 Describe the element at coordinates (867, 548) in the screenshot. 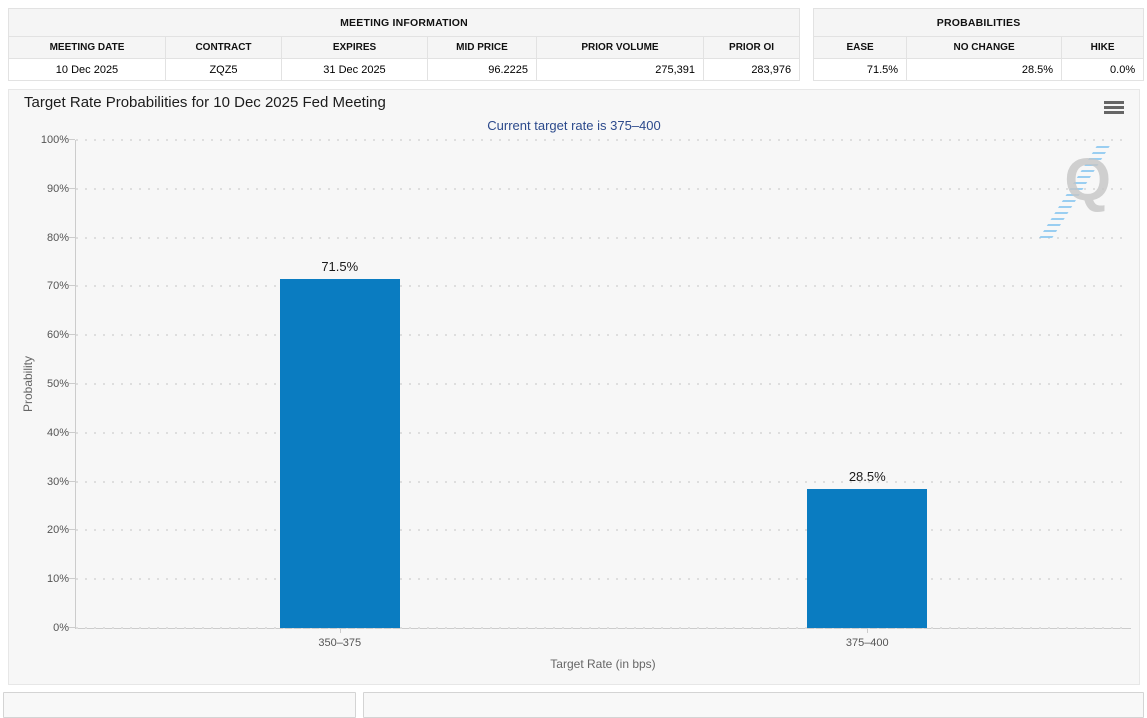

I see `bar-375-400: 28.5%` at that location.